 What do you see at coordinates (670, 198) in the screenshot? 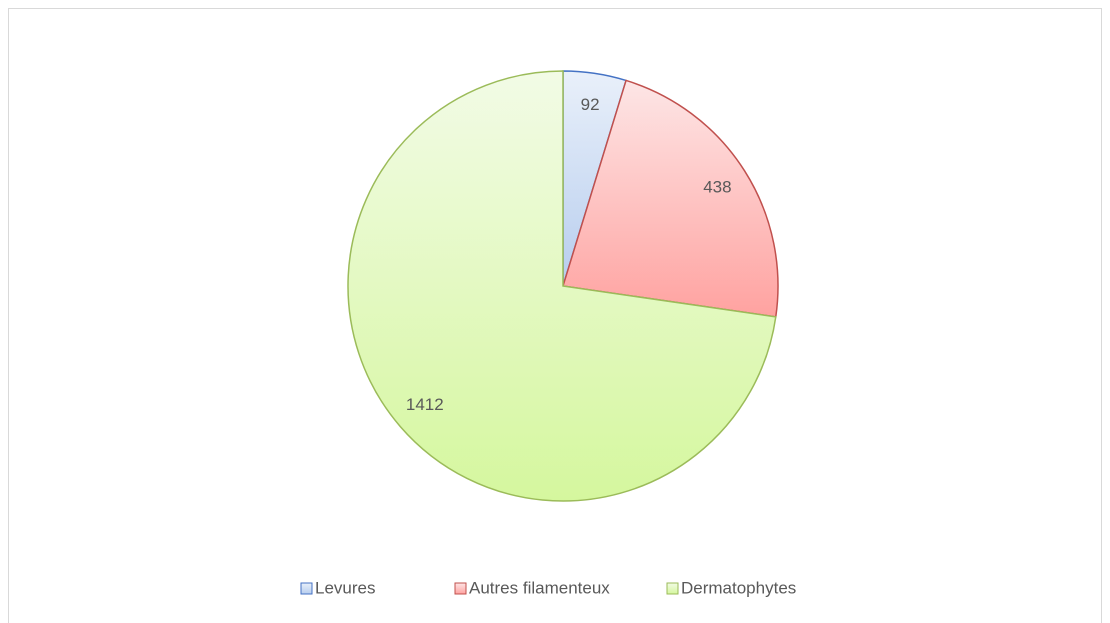
I see `pie-slice` at bounding box center [670, 198].